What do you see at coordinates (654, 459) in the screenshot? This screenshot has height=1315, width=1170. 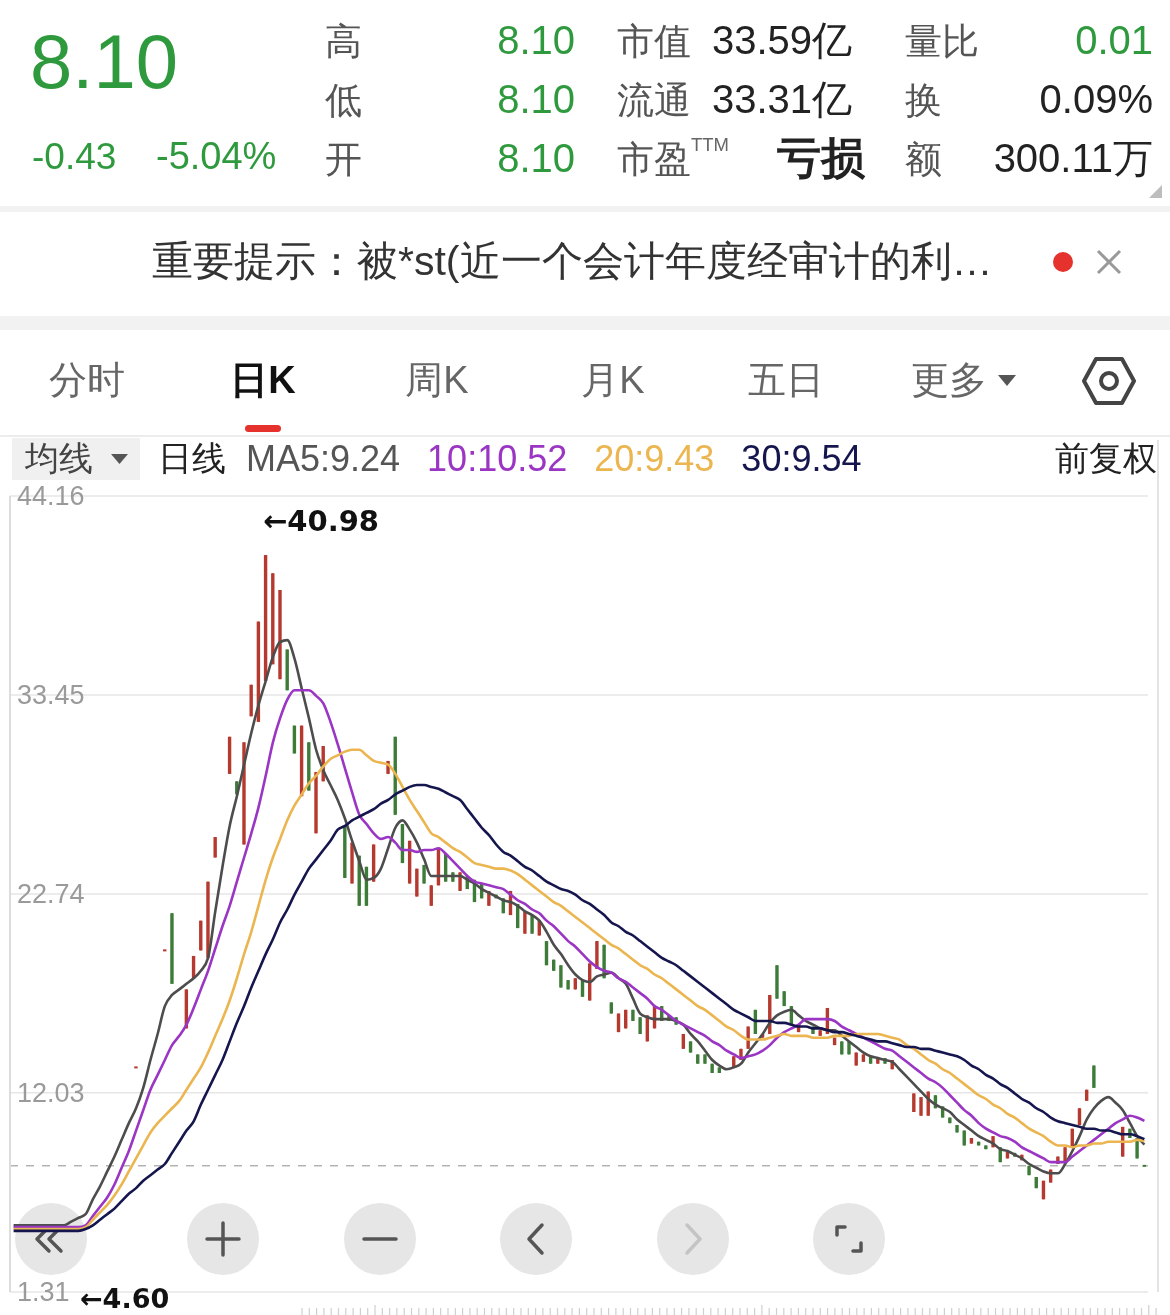 I see `text: 20:9.43` at bounding box center [654, 459].